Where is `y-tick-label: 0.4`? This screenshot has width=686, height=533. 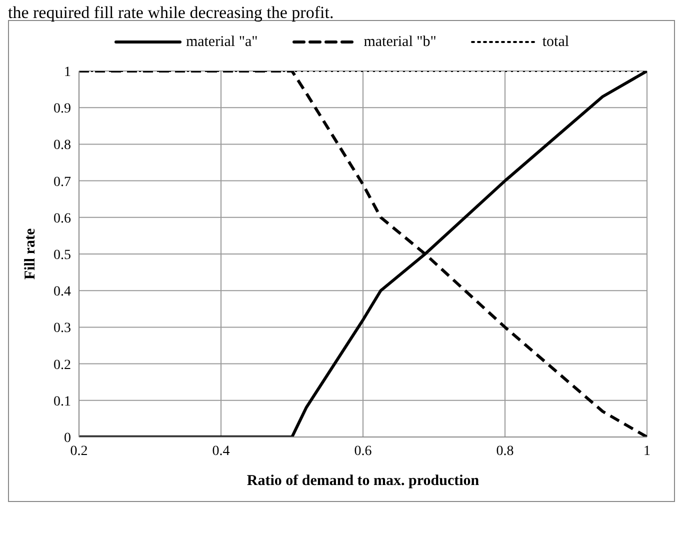
y-tick-label: 0.4 is located at coordinates (62, 292).